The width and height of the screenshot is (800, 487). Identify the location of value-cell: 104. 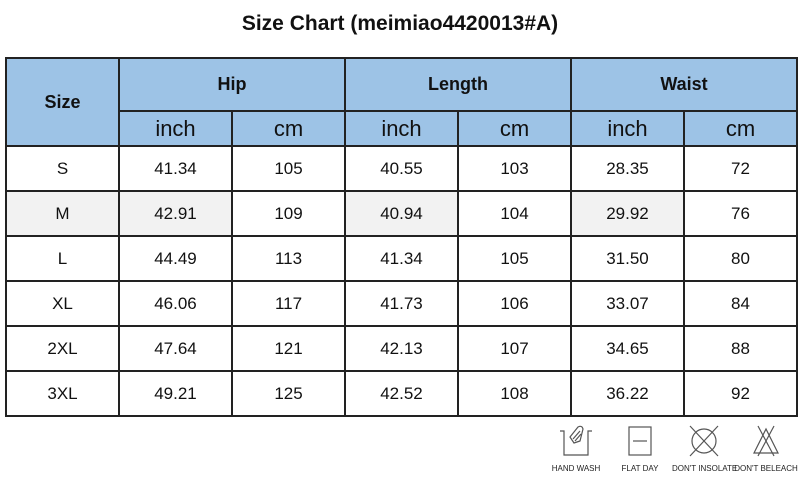
(514, 213).